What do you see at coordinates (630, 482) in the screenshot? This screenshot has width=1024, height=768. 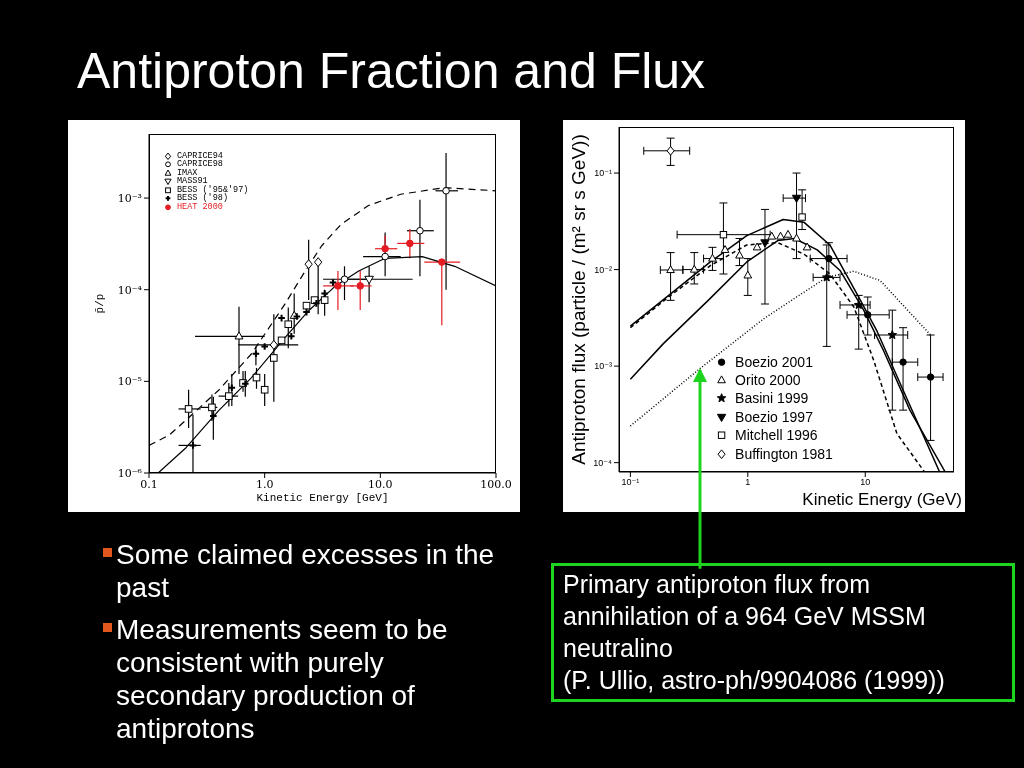 I see `x-tick-label: 10⁻¹` at bounding box center [630, 482].